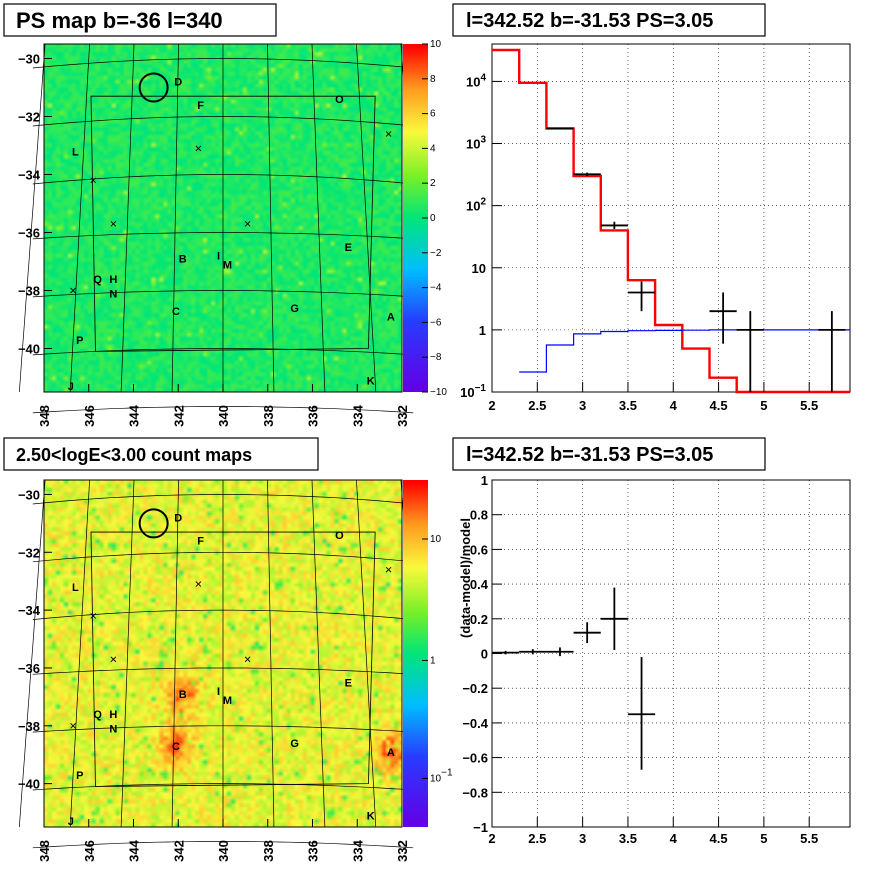  Describe the element at coordinates (491, 838) in the screenshot. I see `x-tick-label: 2` at that location.